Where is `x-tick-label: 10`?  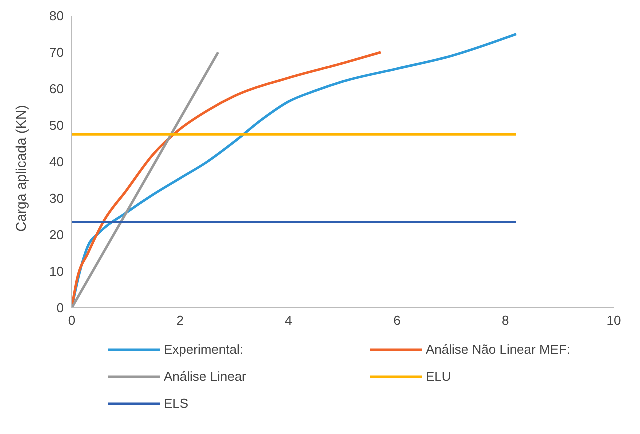
x-tick-label: 10 is located at coordinates (614, 320).